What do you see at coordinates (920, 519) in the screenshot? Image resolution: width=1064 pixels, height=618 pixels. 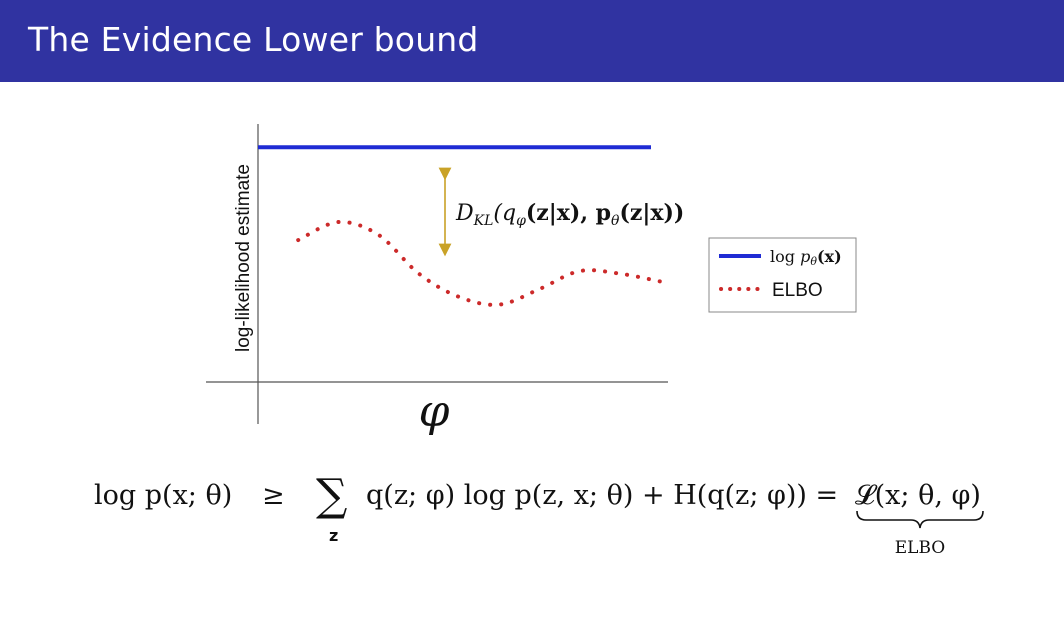 I see `formula-underbrace` at bounding box center [920, 519].